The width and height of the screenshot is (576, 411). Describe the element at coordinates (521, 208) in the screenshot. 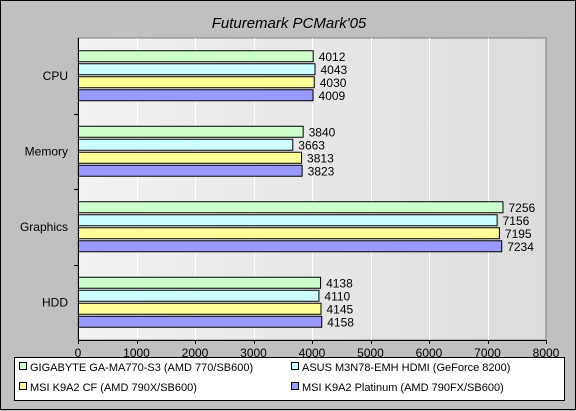

I see `value-label: 7256` at that location.